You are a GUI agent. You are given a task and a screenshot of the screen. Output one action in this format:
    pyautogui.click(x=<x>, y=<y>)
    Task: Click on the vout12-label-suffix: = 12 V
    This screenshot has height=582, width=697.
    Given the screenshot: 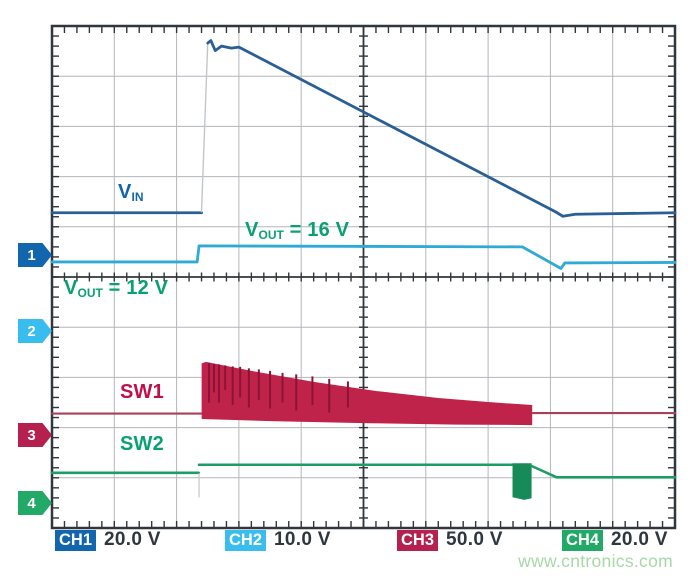 What is the action you would take?
    pyautogui.click(x=135, y=288)
    